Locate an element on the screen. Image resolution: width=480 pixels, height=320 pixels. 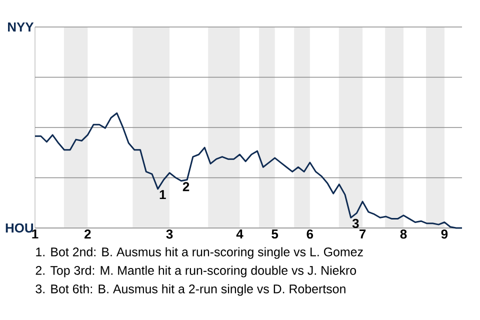
annotation: 3 is located at coordinates (355, 223).